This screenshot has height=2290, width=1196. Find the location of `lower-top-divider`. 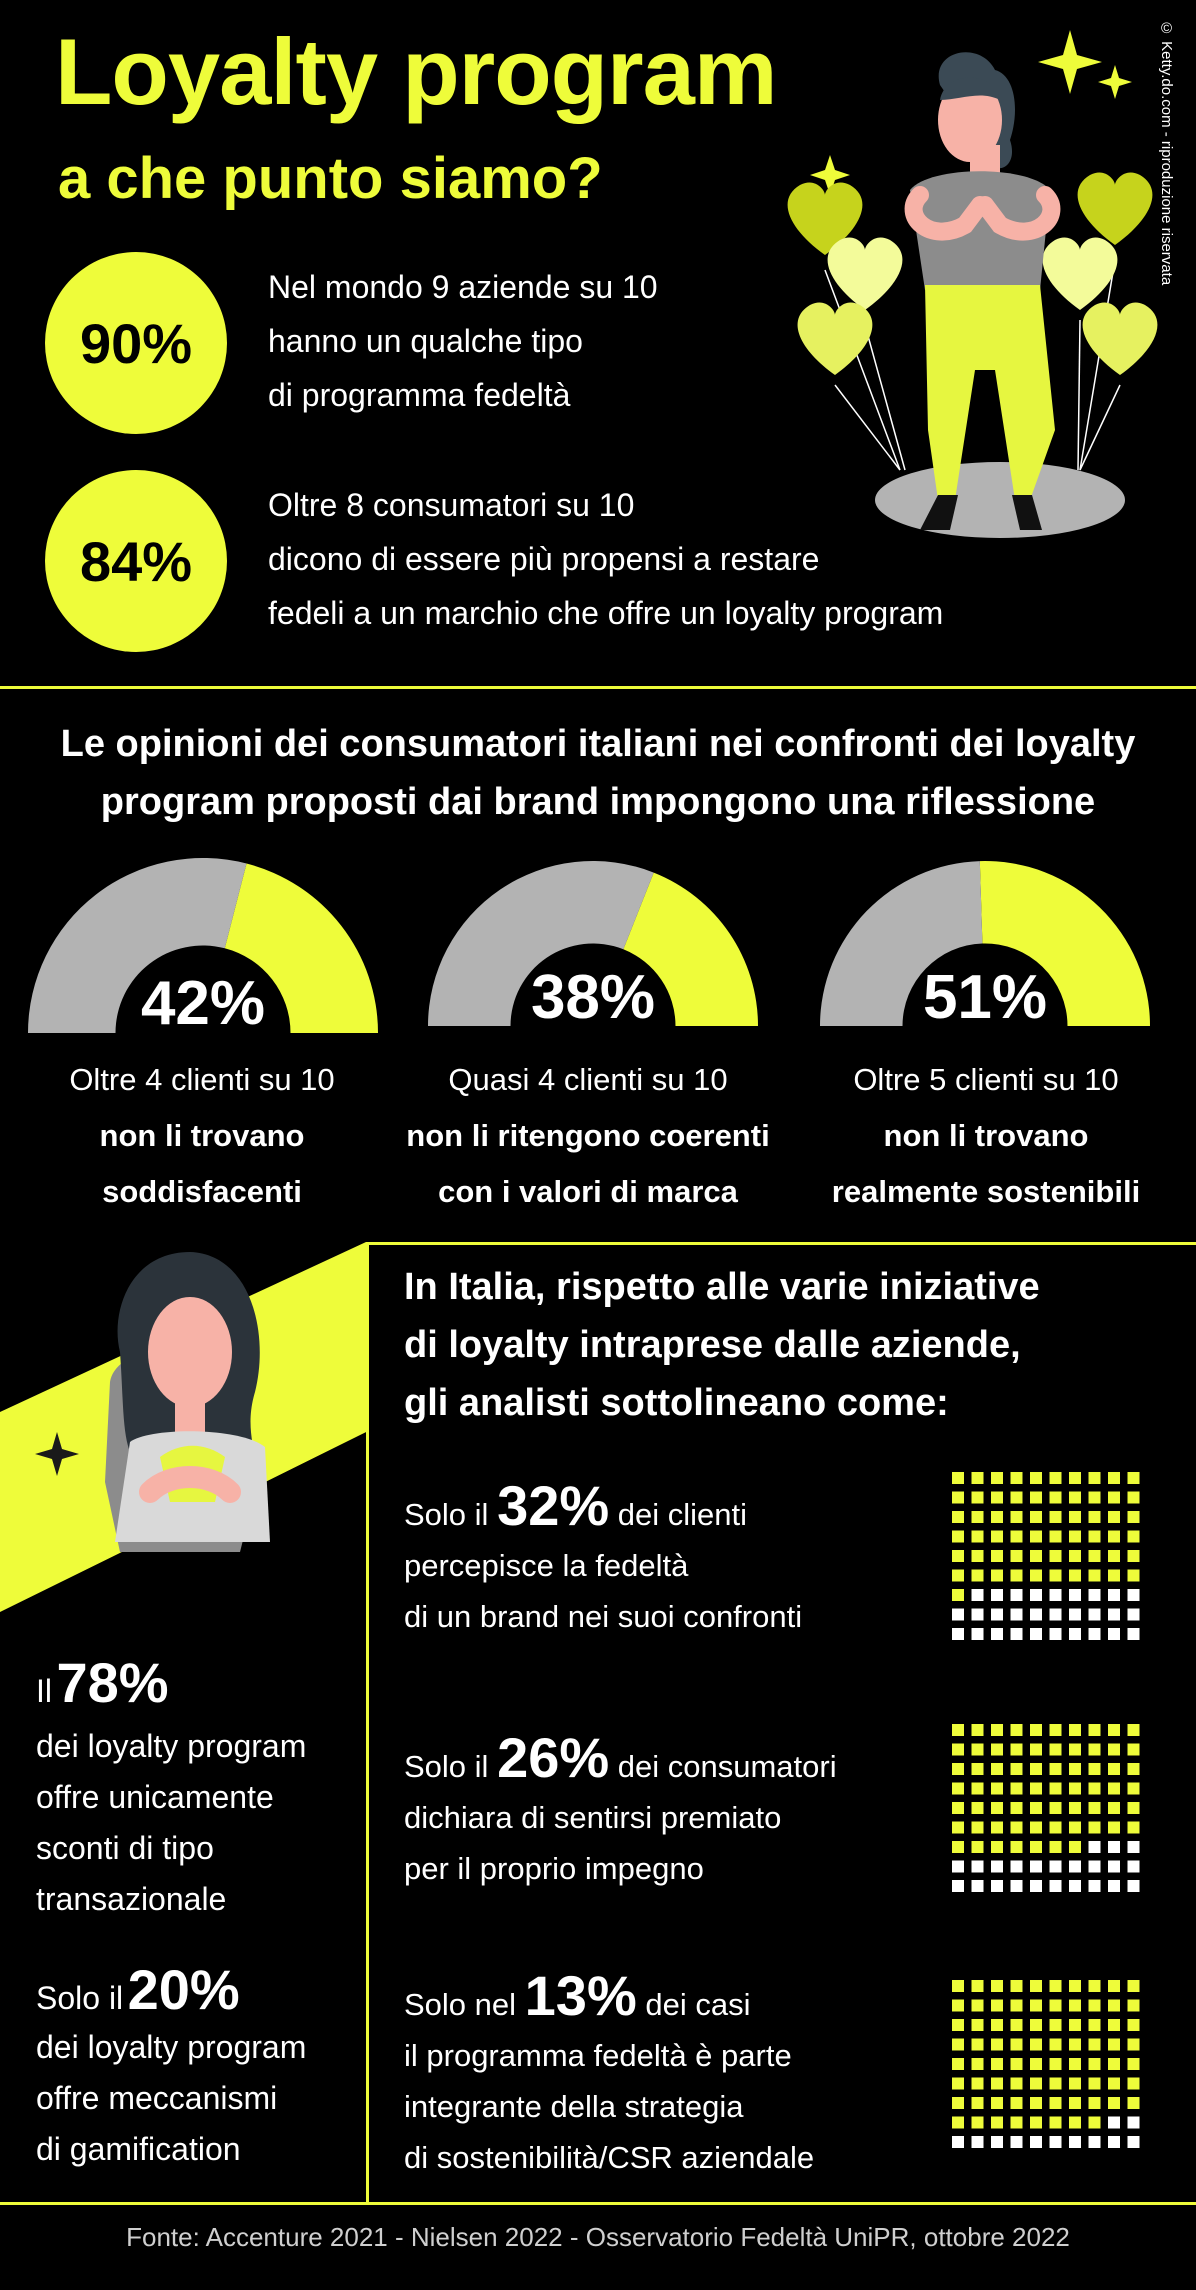

lower-top-divider is located at coordinates (781, 1243).